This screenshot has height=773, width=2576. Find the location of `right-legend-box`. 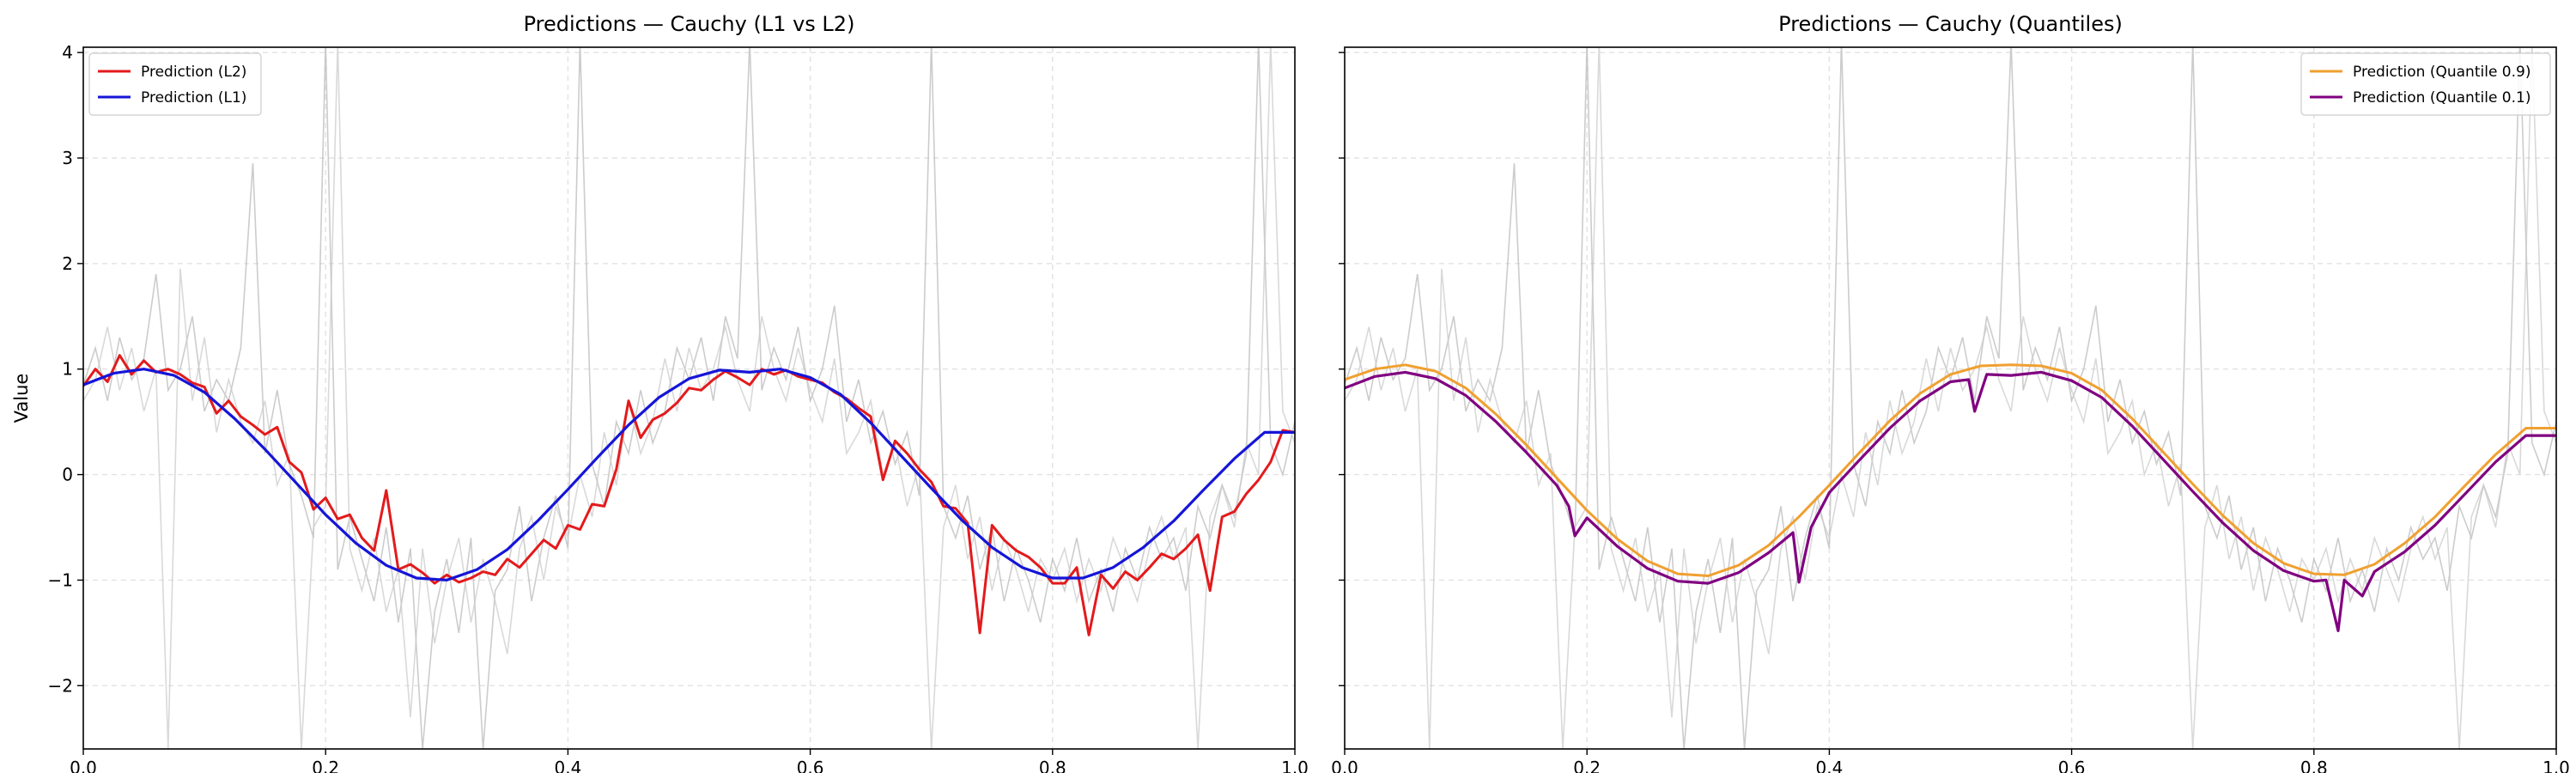

right-legend-box is located at coordinates (2426, 84).